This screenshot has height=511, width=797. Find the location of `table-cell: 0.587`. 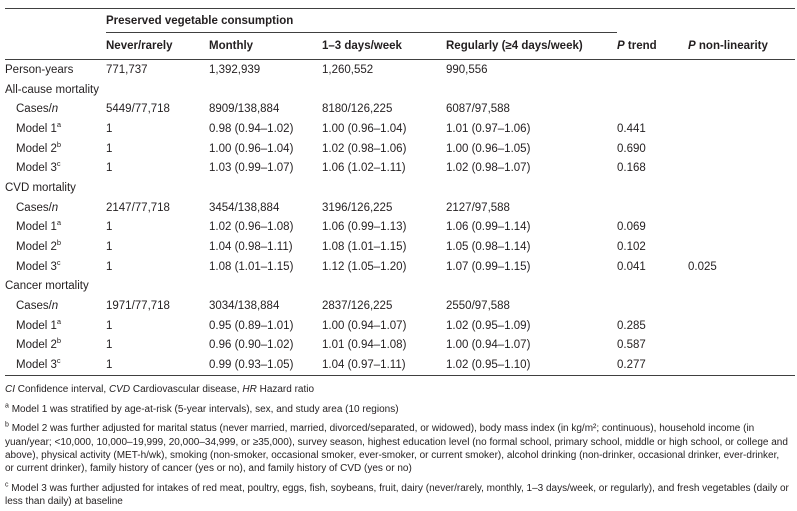

table-cell: 0.587 is located at coordinates (631, 345).